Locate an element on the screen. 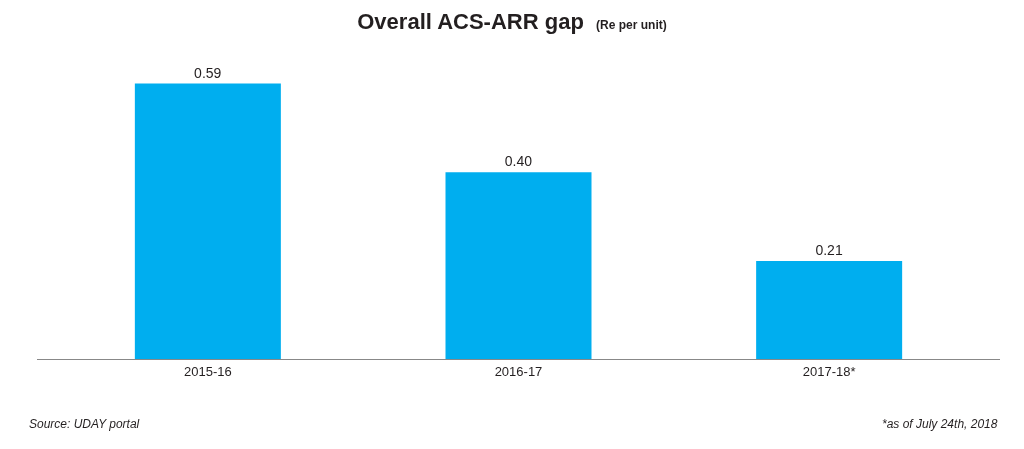  data-label: 0.40 is located at coordinates (518, 161).